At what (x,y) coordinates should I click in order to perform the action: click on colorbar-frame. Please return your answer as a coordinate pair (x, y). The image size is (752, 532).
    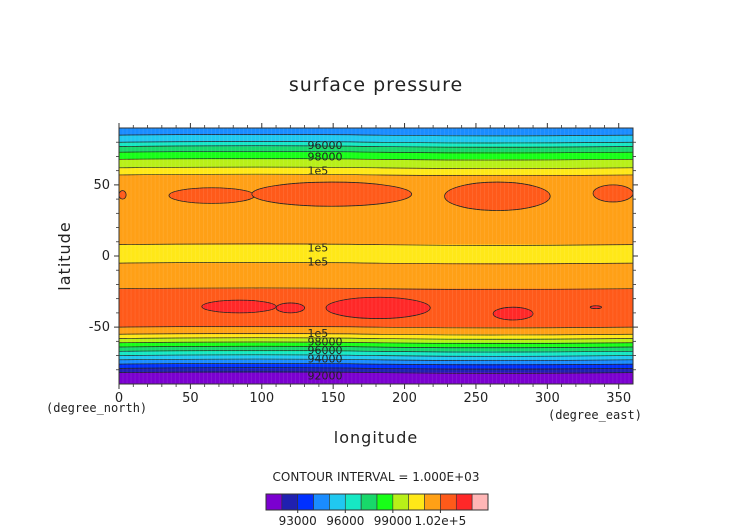
    Looking at the image, I should click on (377, 502).